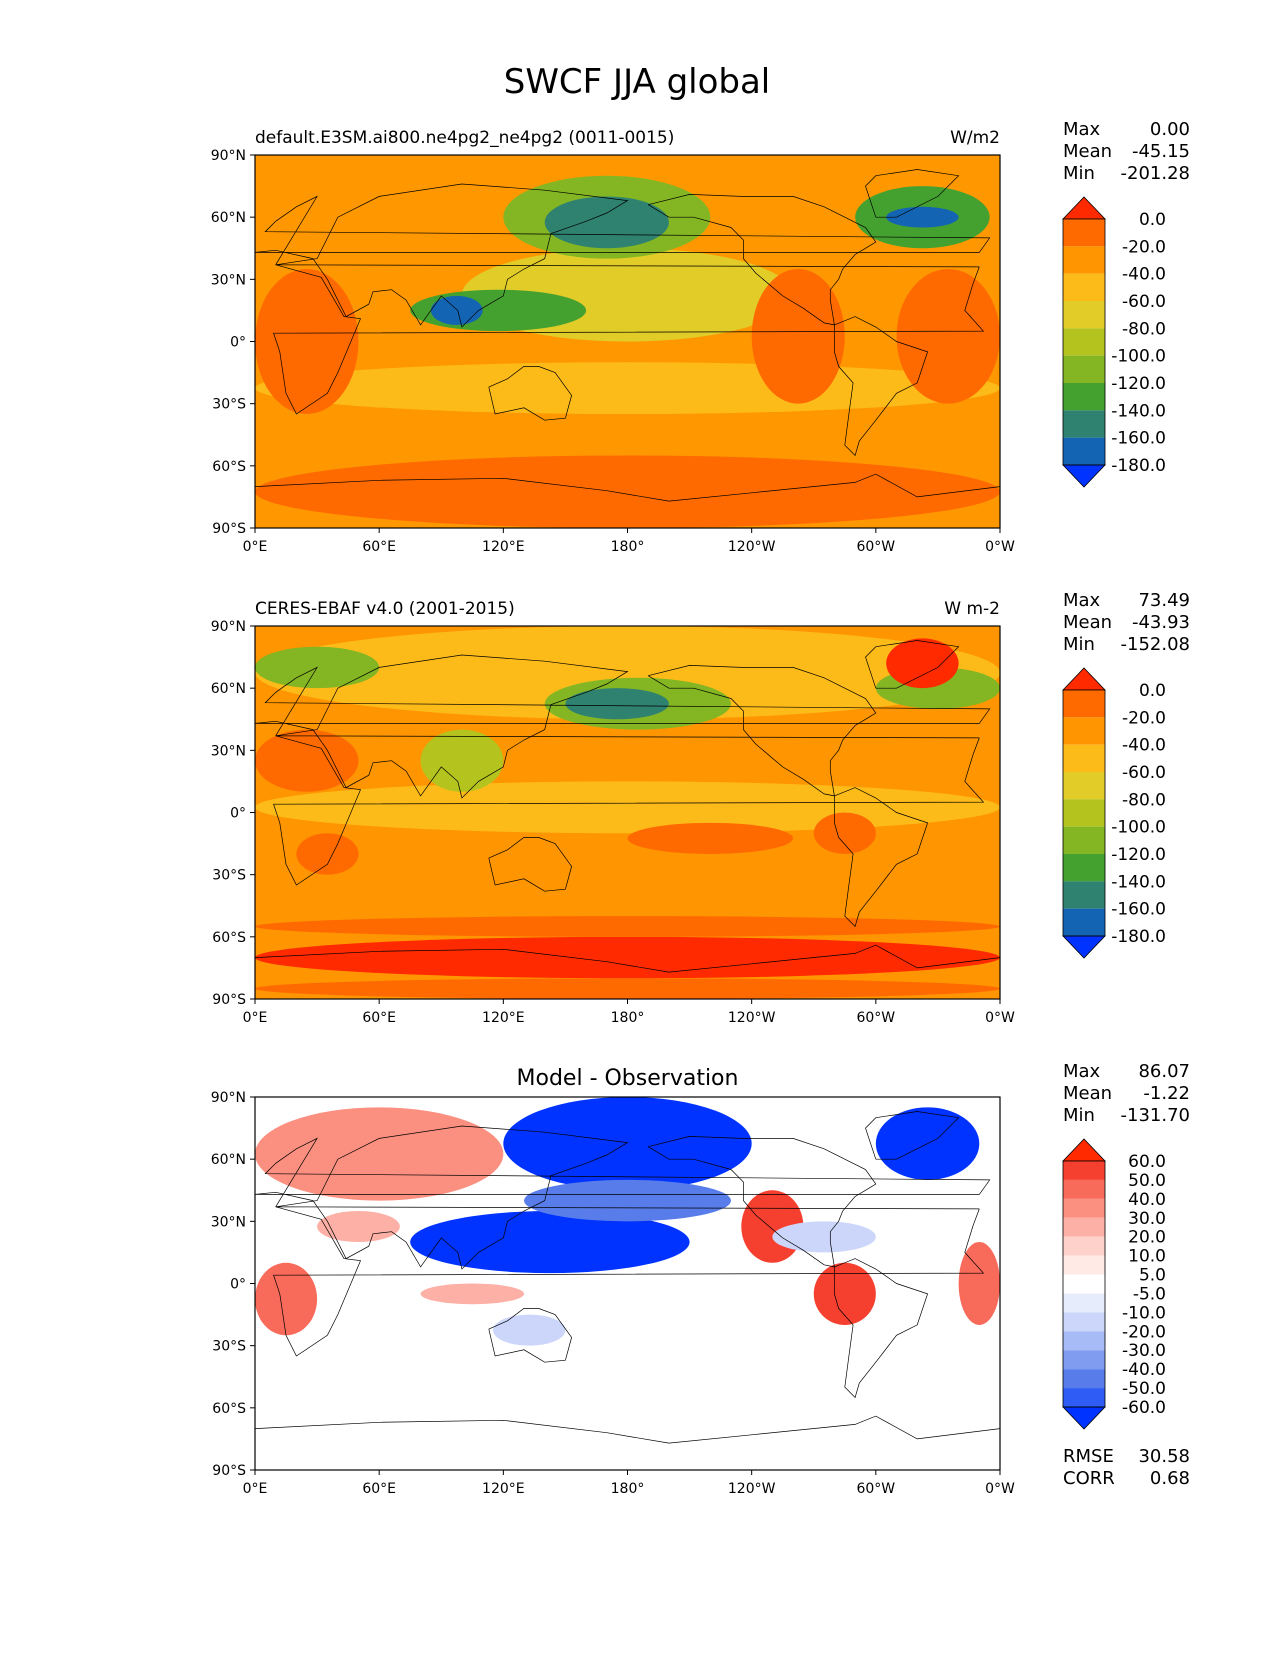 Image resolution: width=1275 pixels, height=1654 pixels. Describe the element at coordinates (1144, 800) in the screenshot. I see `colorbar-label: -80.0` at that location.